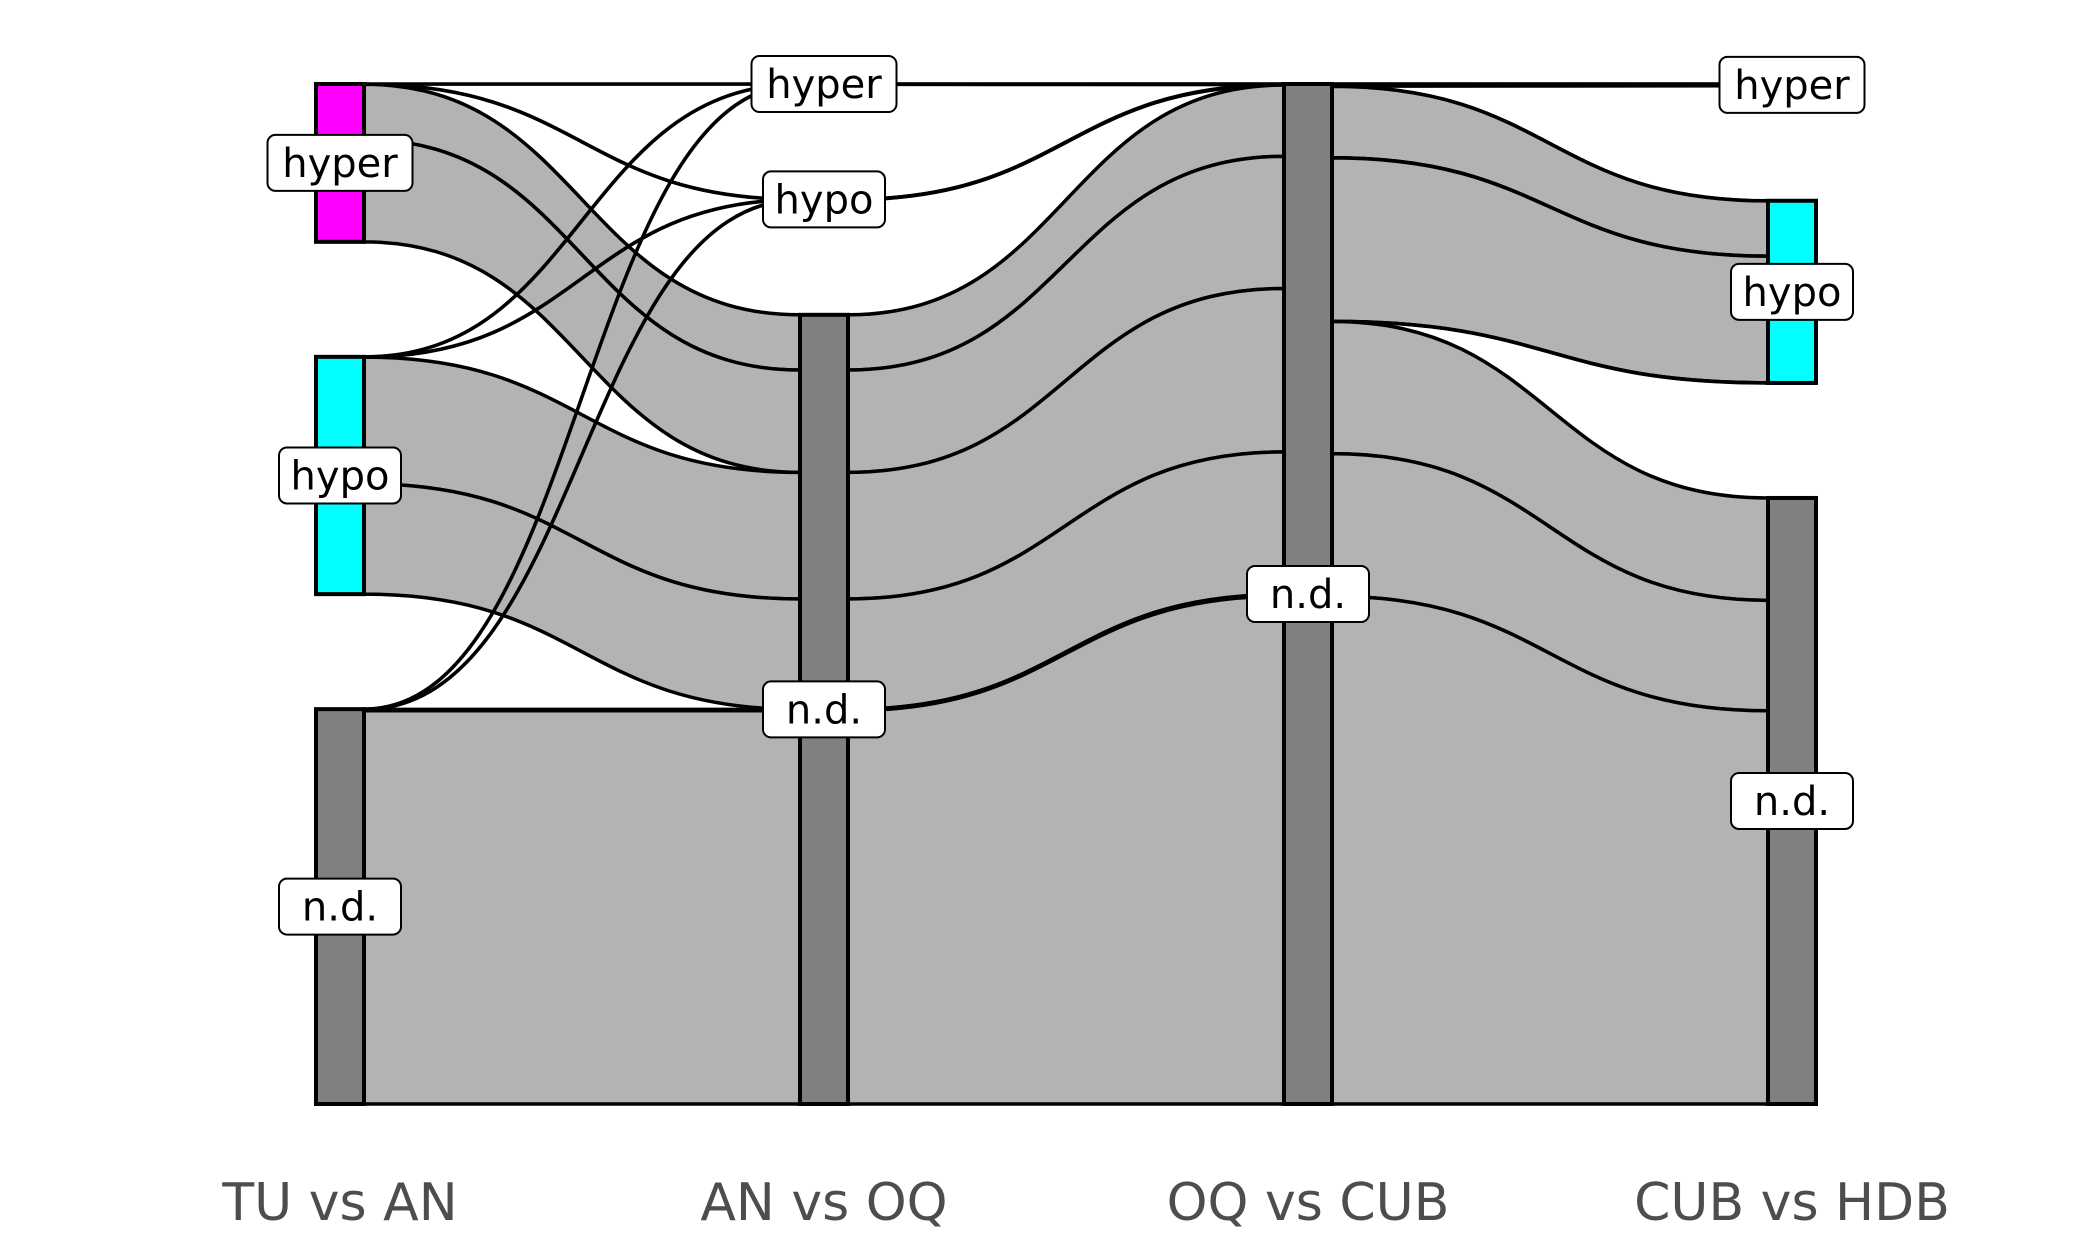 Image resolution: width=2100 pixels, height=1260 pixels. I want to click on axis-label-1: TU vs AN, so click(339, 1203).